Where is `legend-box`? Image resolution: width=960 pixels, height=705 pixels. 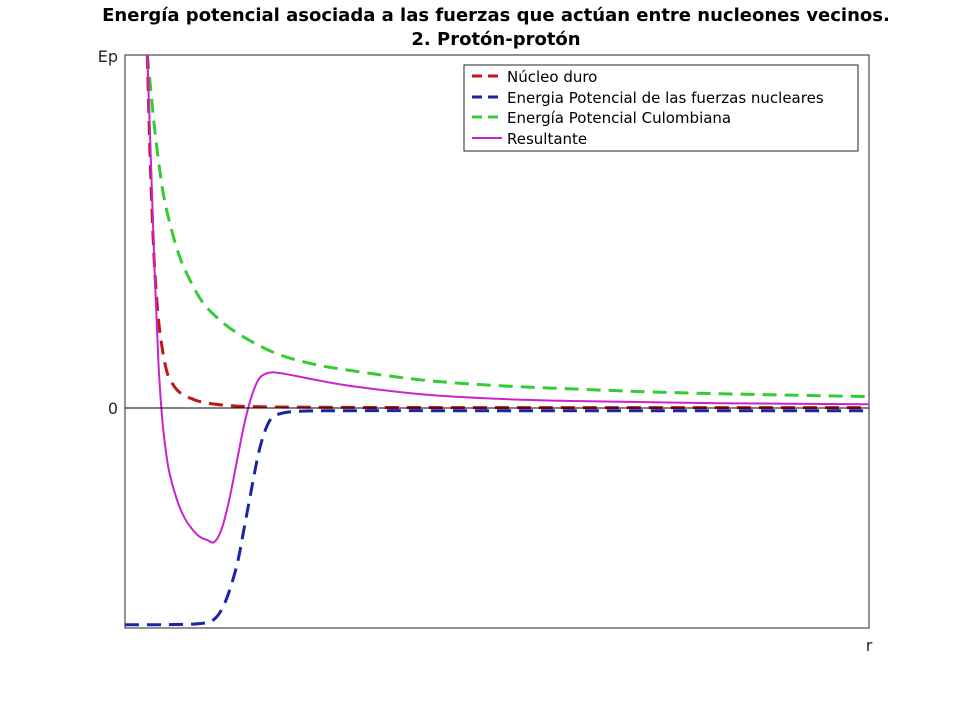 legend-box is located at coordinates (661, 108).